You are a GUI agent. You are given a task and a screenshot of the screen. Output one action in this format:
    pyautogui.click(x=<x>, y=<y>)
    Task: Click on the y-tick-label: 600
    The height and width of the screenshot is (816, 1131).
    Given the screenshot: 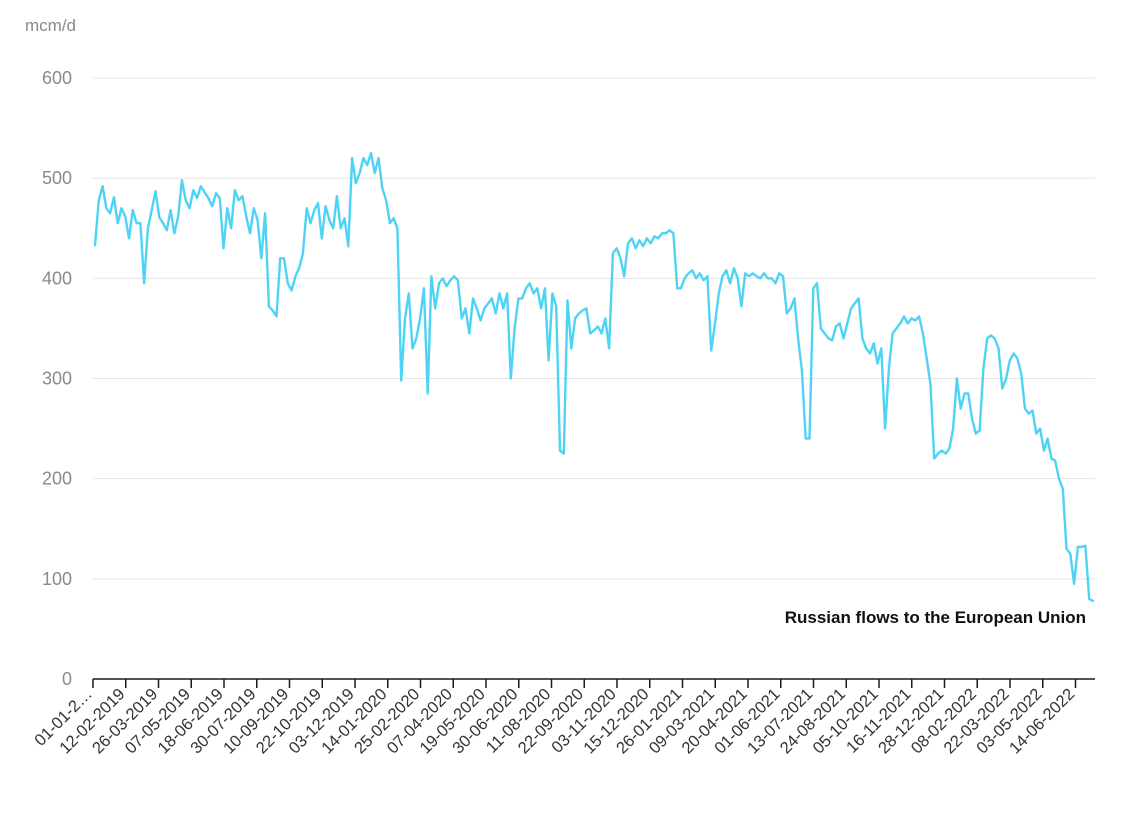 What is the action you would take?
    pyautogui.click(x=57, y=78)
    